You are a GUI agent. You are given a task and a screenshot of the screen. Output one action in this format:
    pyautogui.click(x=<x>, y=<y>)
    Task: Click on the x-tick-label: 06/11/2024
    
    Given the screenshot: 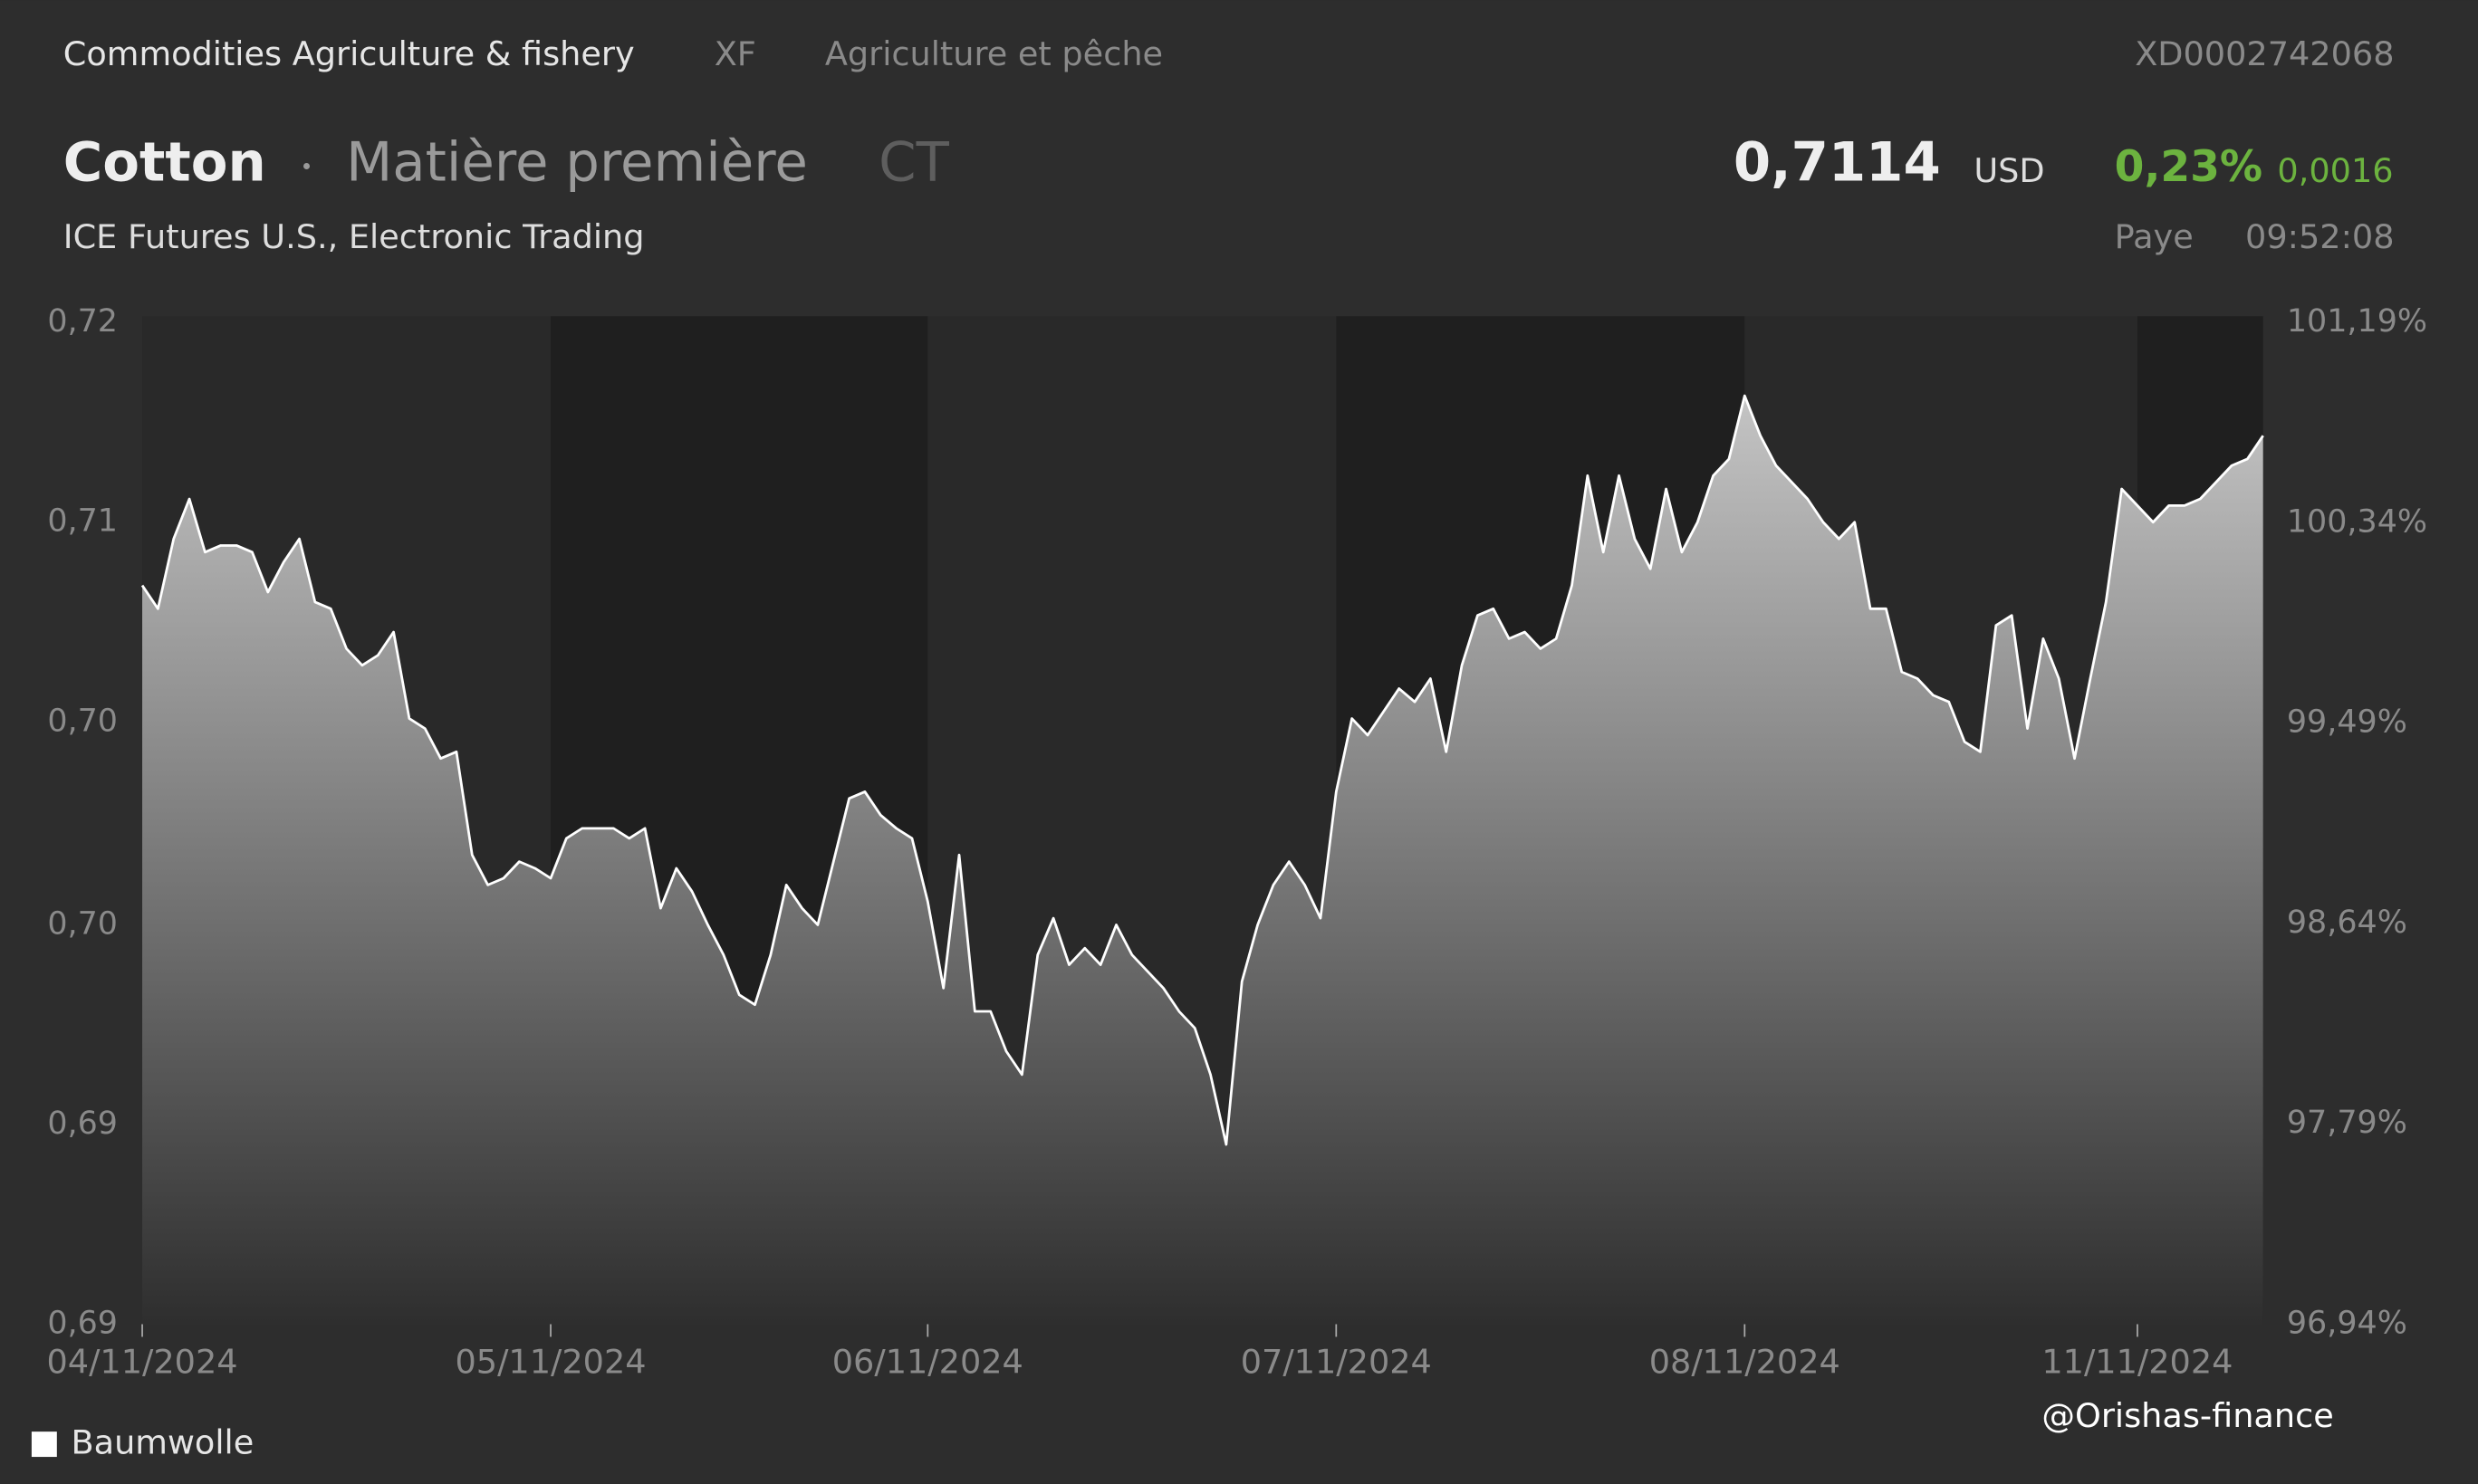 What is the action you would take?
    pyautogui.click(x=928, y=1362)
    